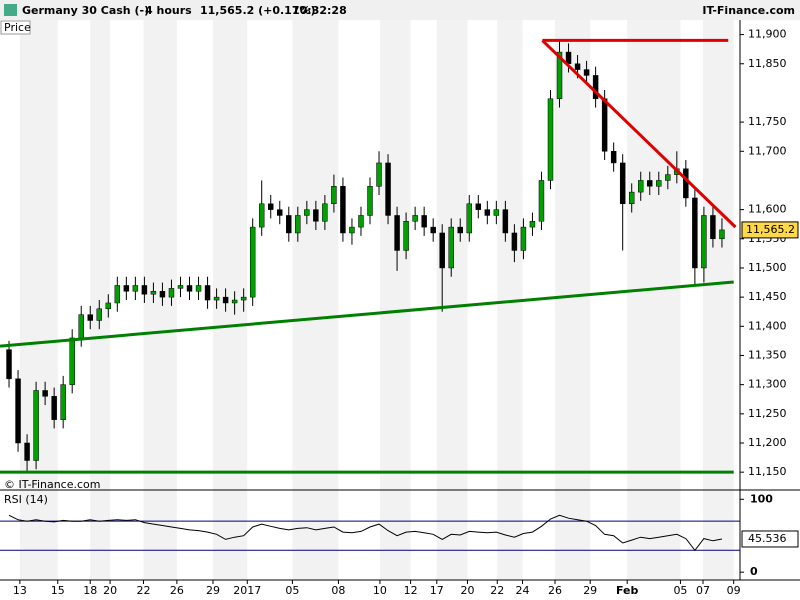 The width and height of the screenshot is (800, 600). Describe the element at coordinates (523, 590) in the screenshot. I see `x-tick-label: 24` at that location.